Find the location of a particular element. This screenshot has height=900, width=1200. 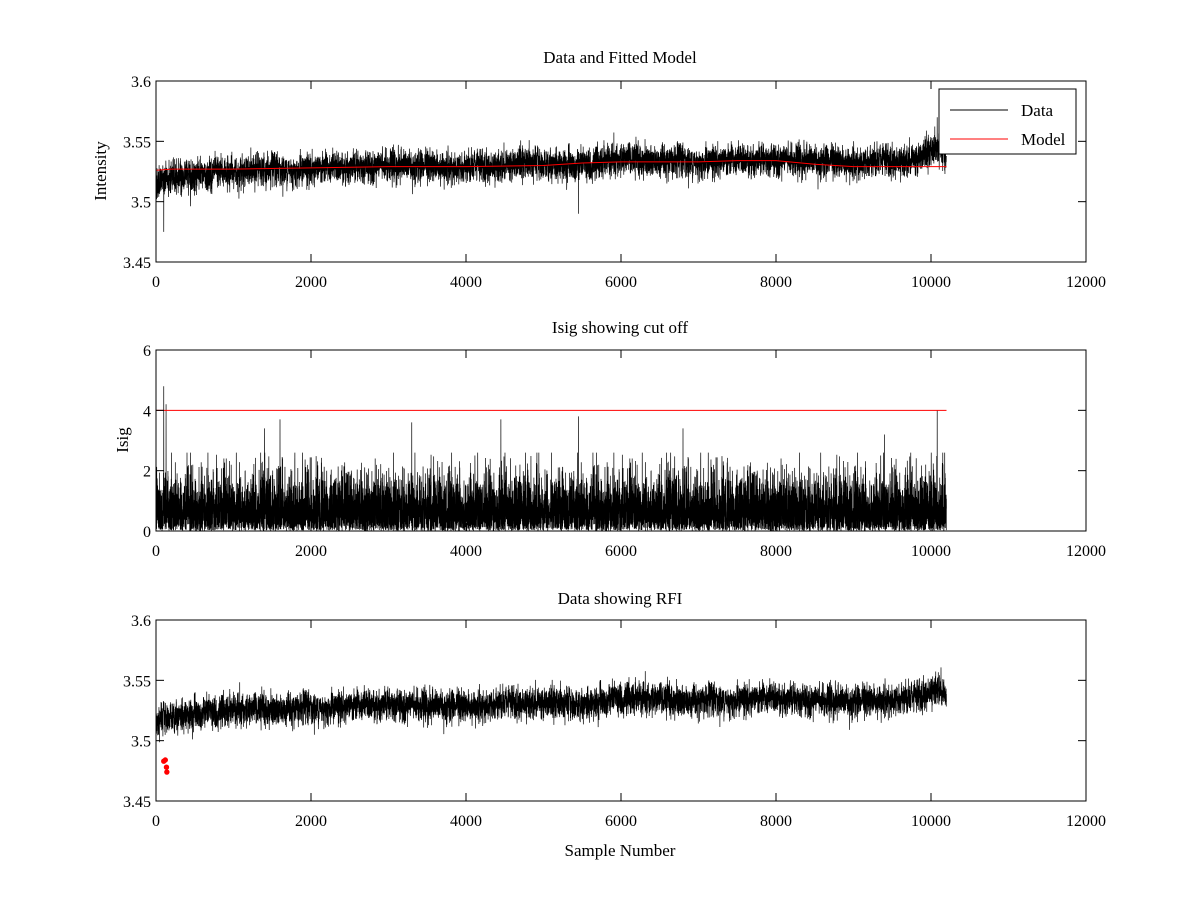

series-model-line is located at coordinates (551, 165).